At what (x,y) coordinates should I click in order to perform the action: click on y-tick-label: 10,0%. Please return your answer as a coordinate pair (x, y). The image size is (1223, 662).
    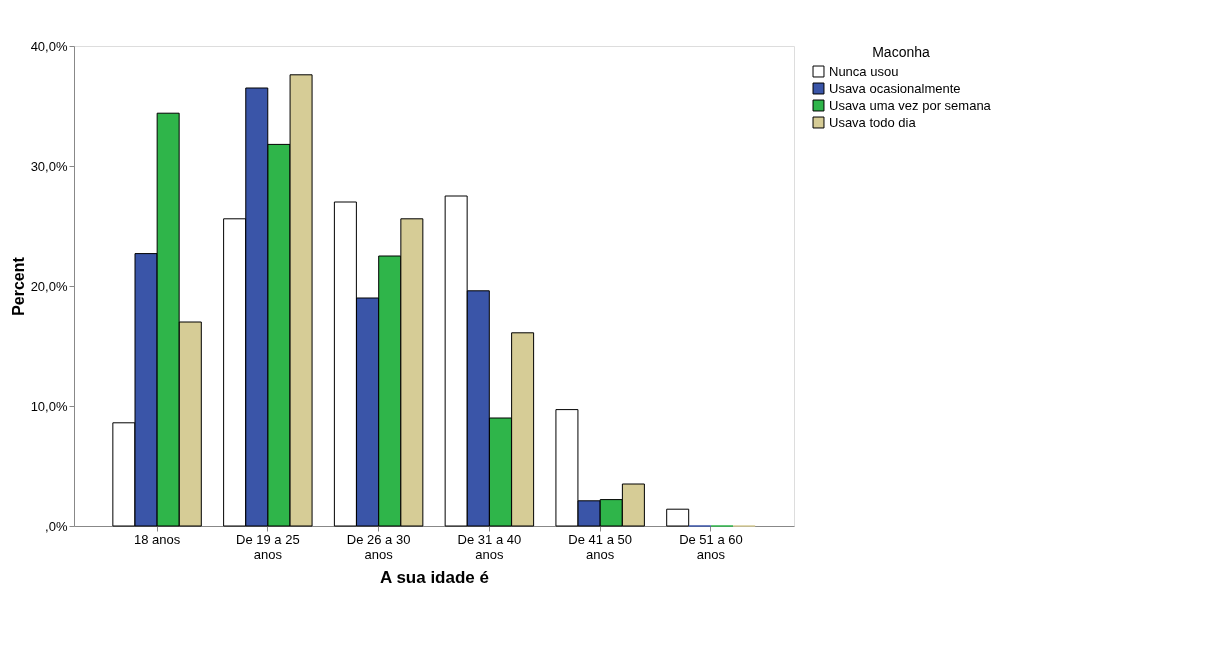
    Looking at the image, I should click on (49, 406).